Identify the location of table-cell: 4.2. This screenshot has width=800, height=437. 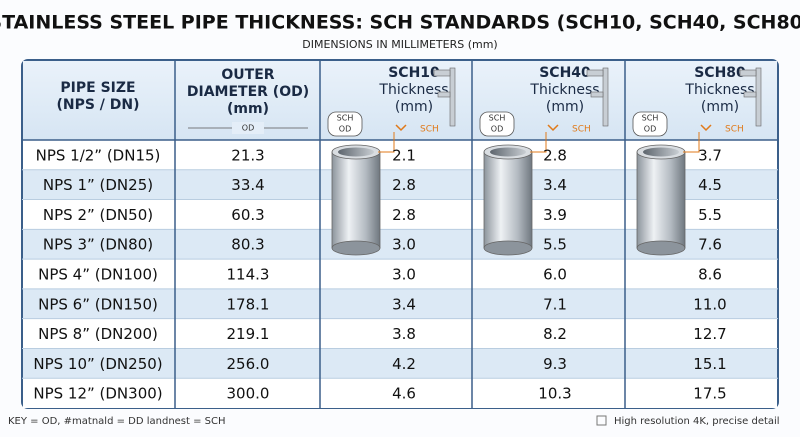
(404, 364).